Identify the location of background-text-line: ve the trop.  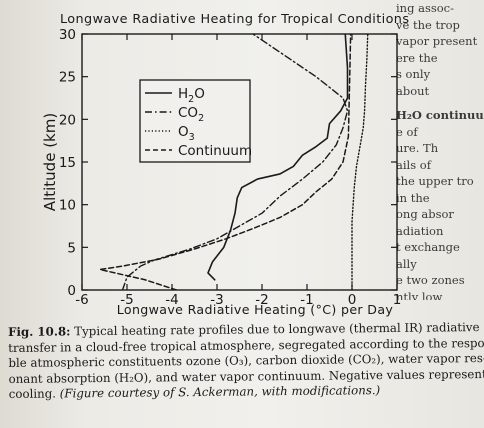
(428, 24).